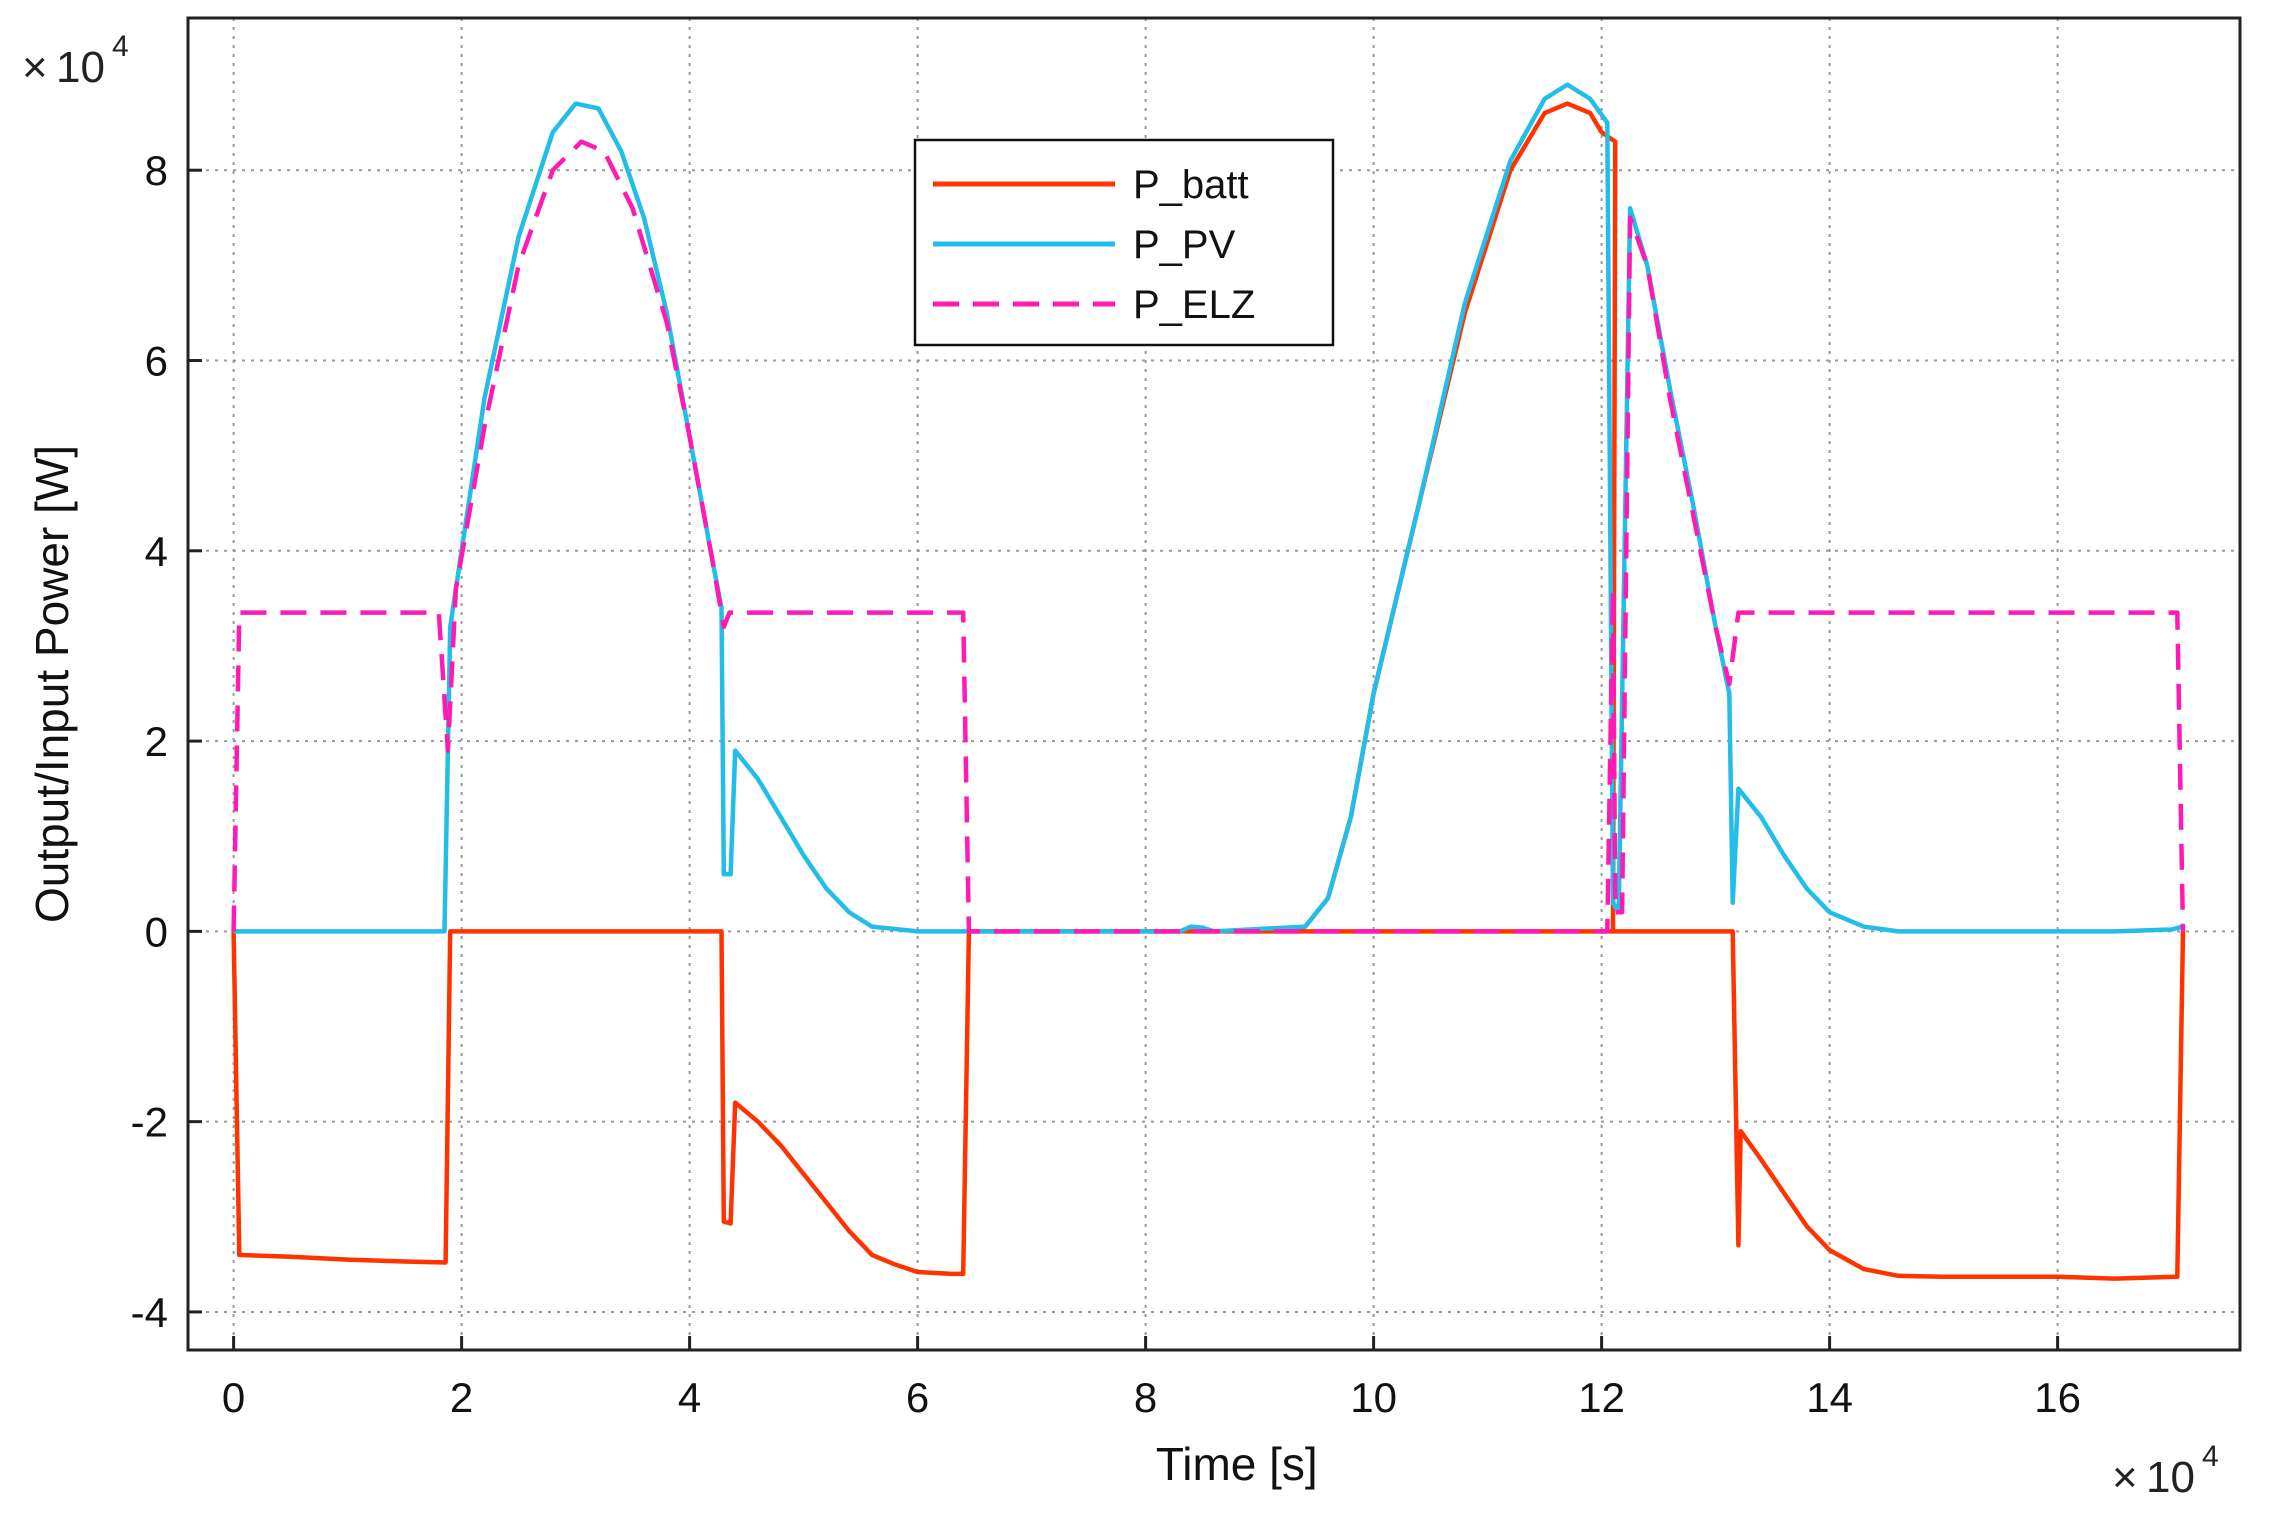 This screenshot has width=2276, height=1522. I want to click on x-tick-label: 0, so click(233, 1397).